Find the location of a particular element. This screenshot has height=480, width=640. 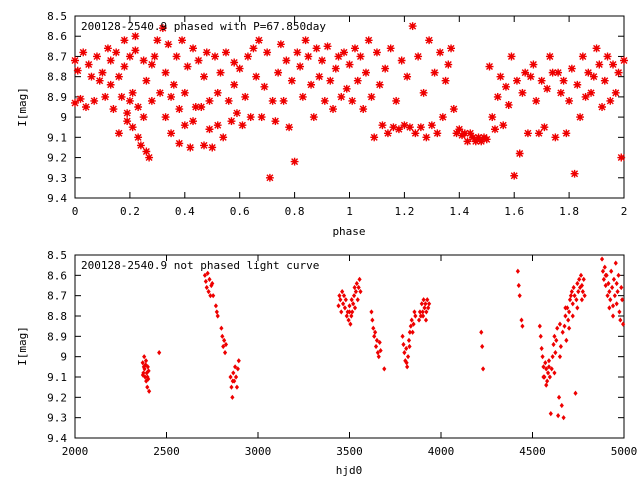

phased-y-tick-label: 8.9 is located at coordinates (57, 97).